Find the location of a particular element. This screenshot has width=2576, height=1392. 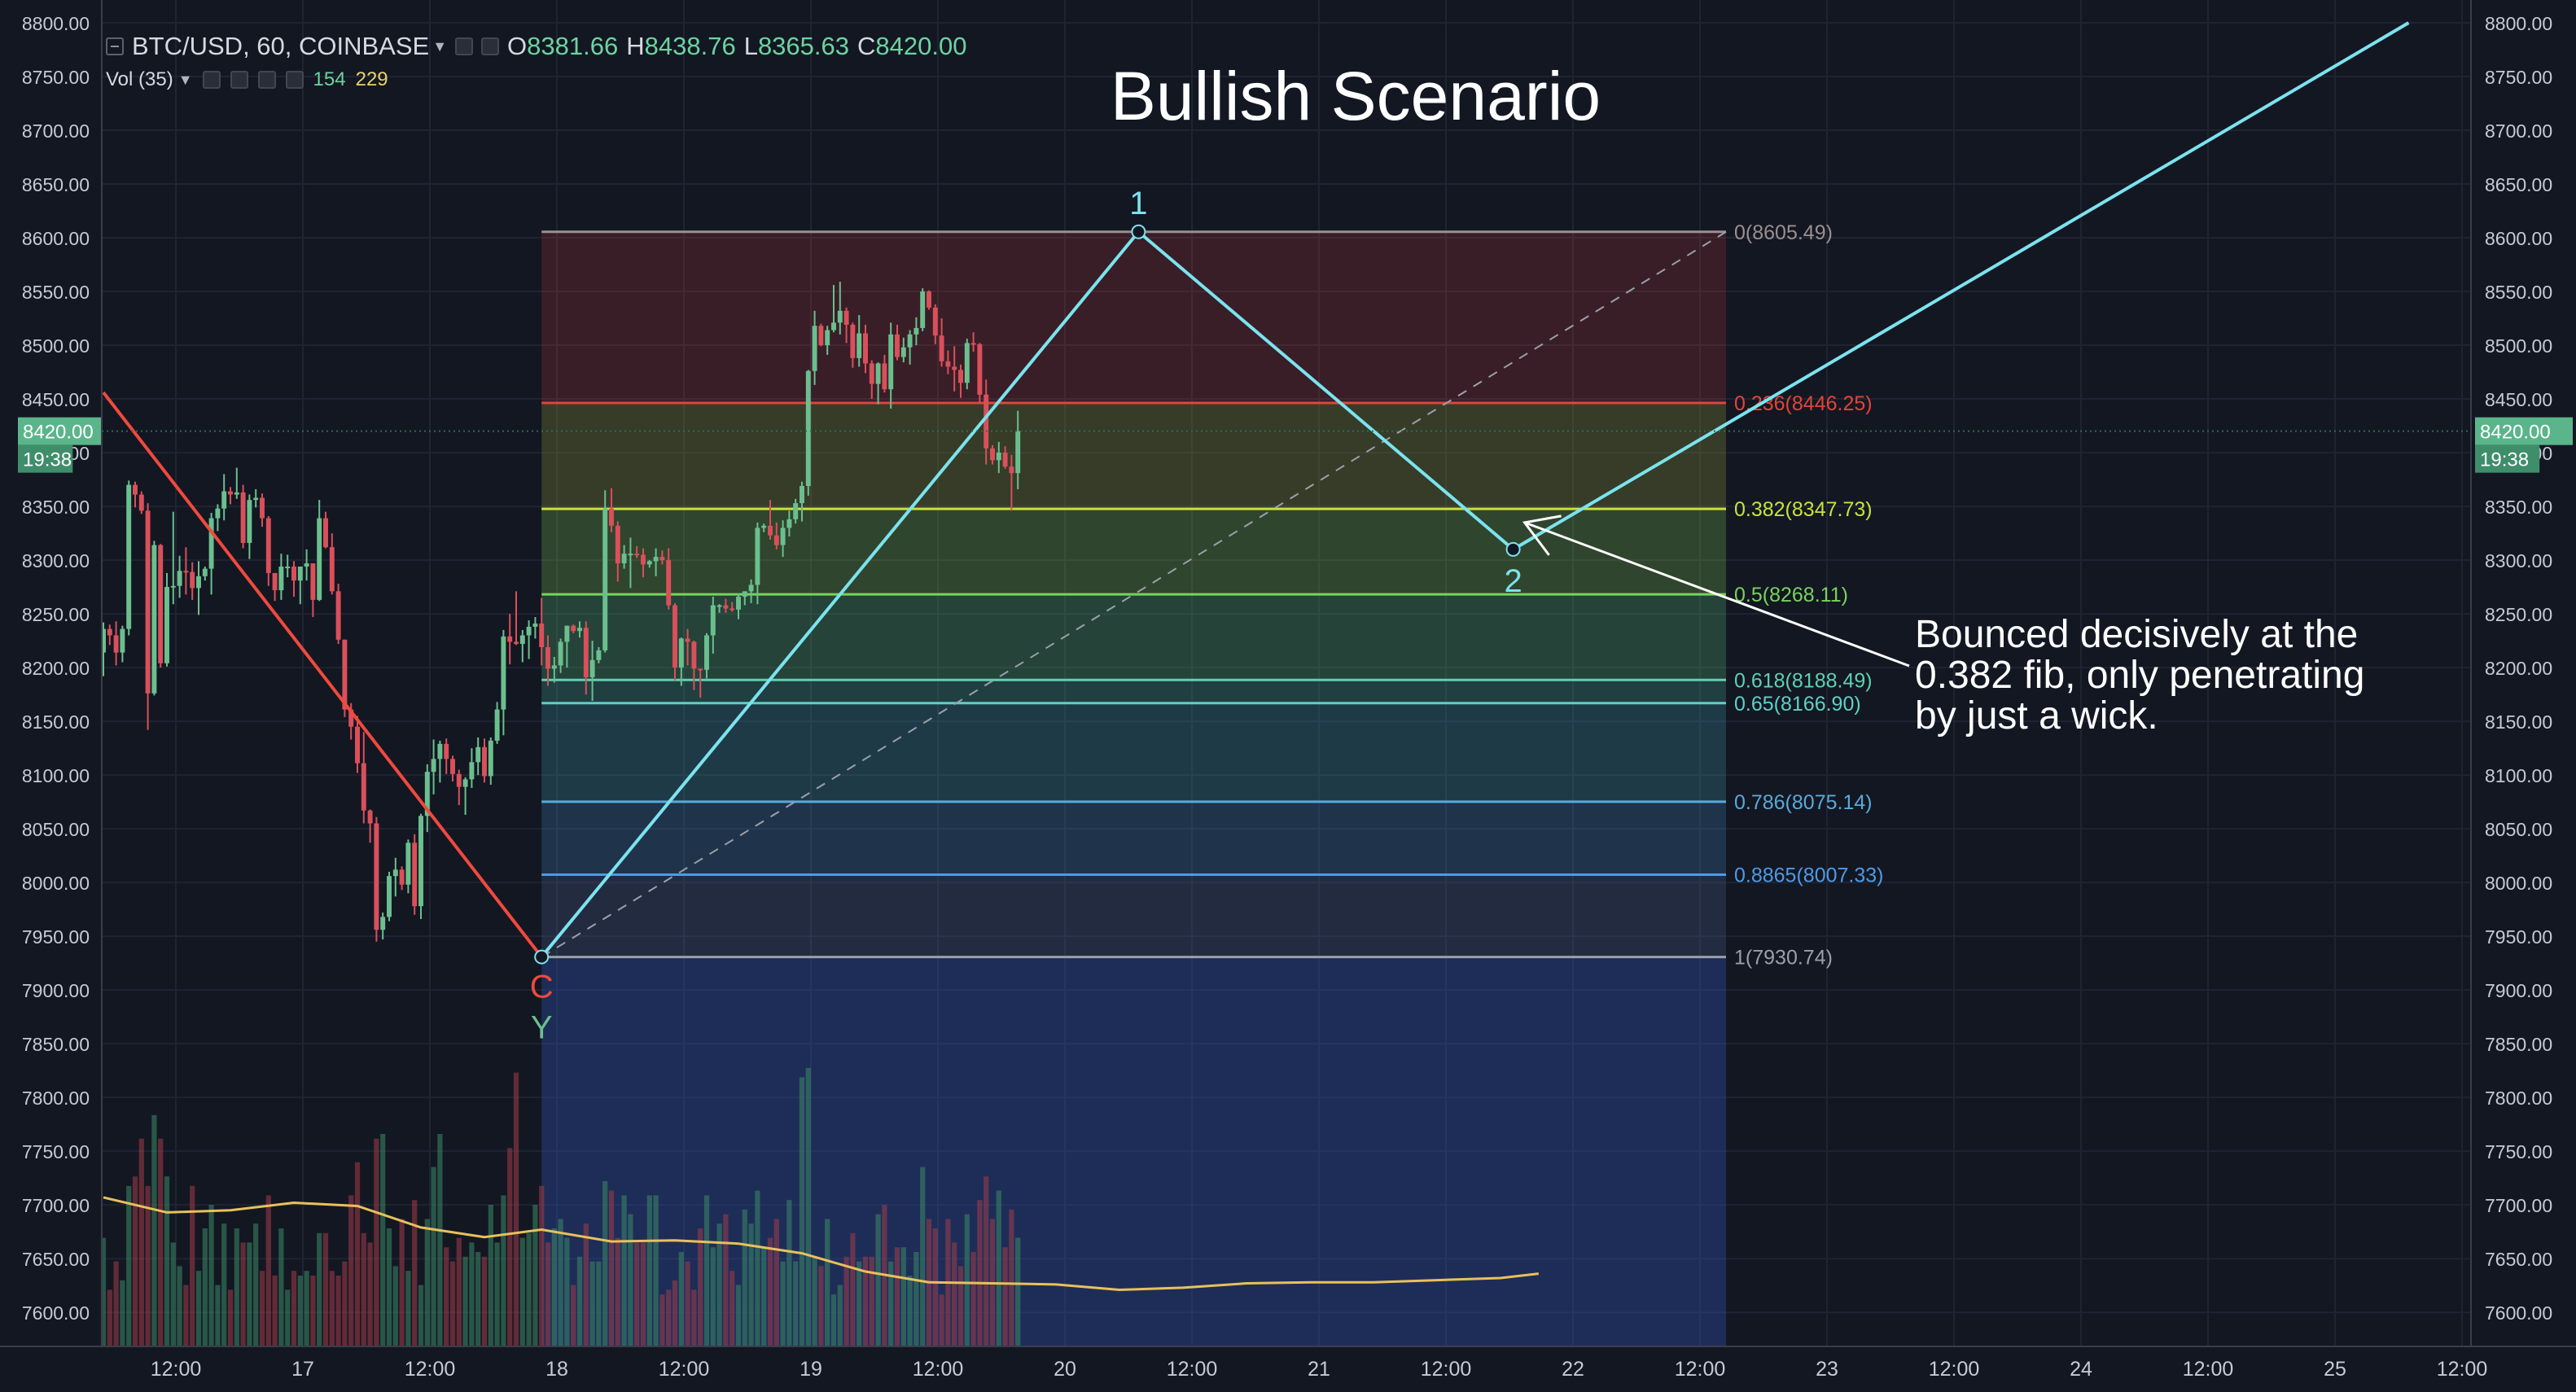

y-tick-label-right: 8150.00 is located at coordinates (2518, 722).